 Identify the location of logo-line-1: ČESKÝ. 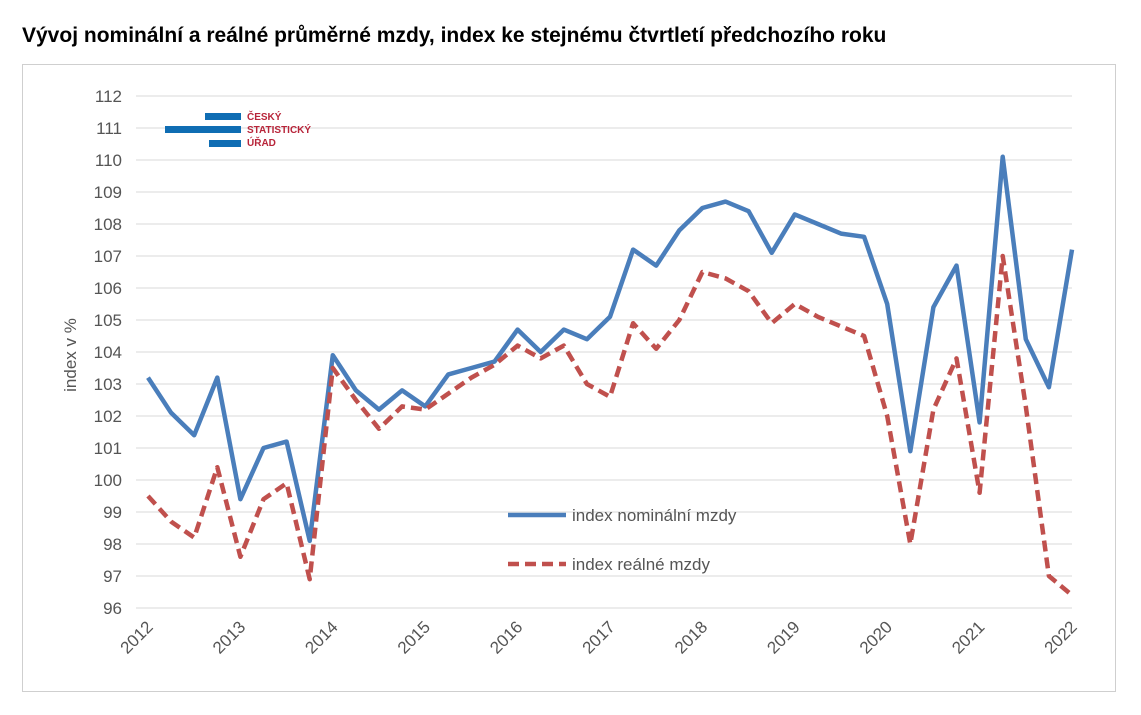
(264, 116).